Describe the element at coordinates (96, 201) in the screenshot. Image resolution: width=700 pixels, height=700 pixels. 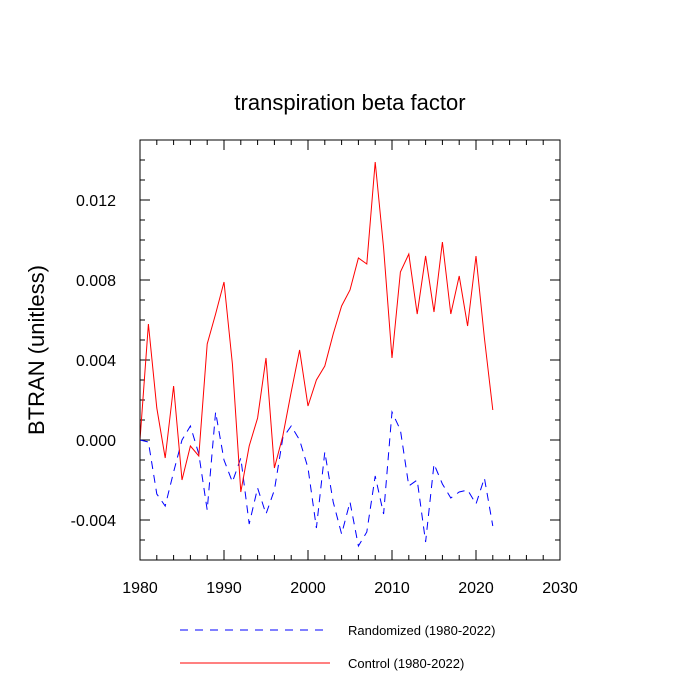
I see `y-tick-label: 0.012` at that location.